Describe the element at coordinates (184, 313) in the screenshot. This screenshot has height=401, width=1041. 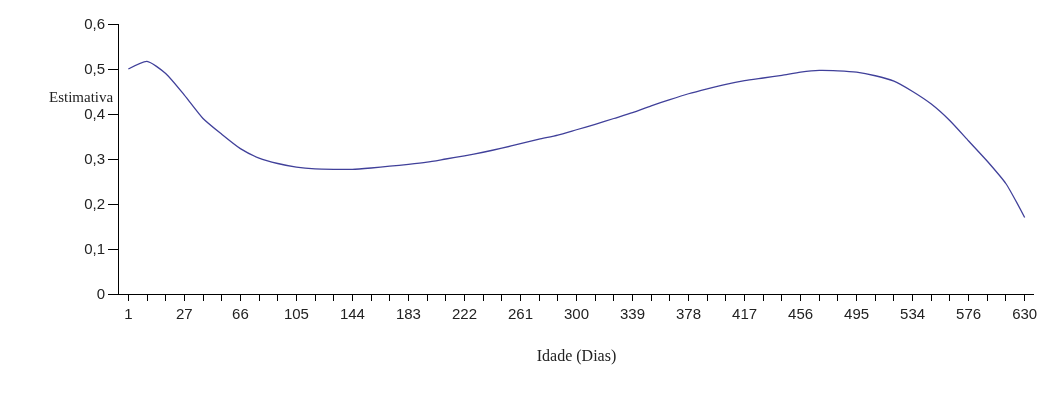
I see `x-tick-label: 27` at that location.